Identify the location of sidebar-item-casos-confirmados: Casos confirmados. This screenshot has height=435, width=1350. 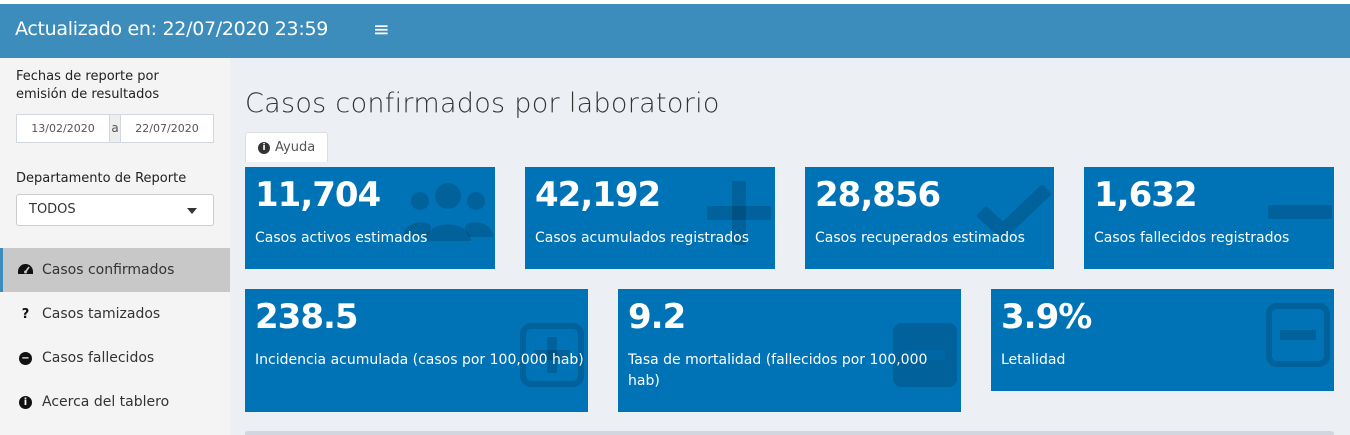
(115, 270).